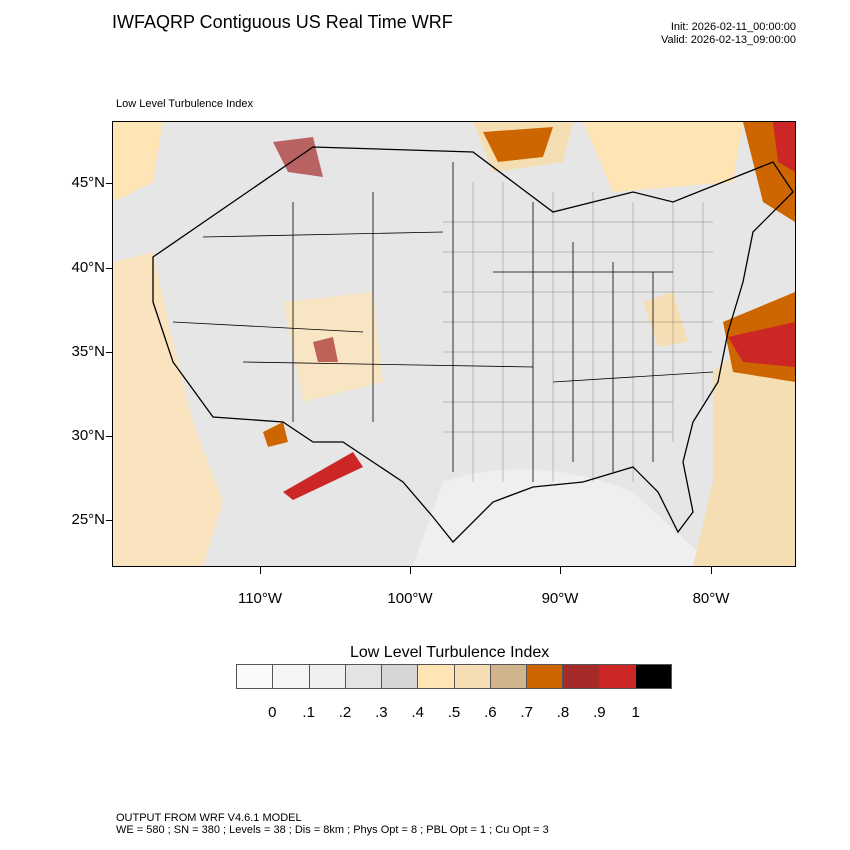 The height and width of the screenshot is (850, 850). What do you see at coordinates (260, 598) in the screenshot?
I see `lon-label: 110°W` at bounding box center [260, 598].